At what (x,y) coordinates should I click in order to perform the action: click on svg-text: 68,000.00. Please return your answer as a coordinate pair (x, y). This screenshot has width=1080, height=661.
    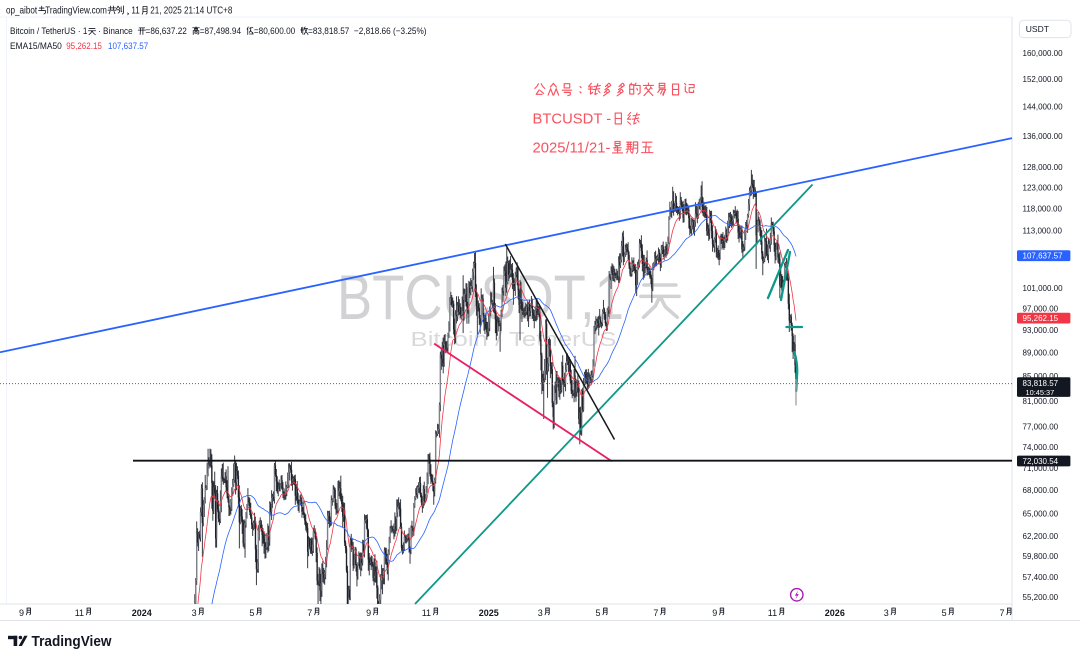
    Looking at the image, I should click on (1041, 490).